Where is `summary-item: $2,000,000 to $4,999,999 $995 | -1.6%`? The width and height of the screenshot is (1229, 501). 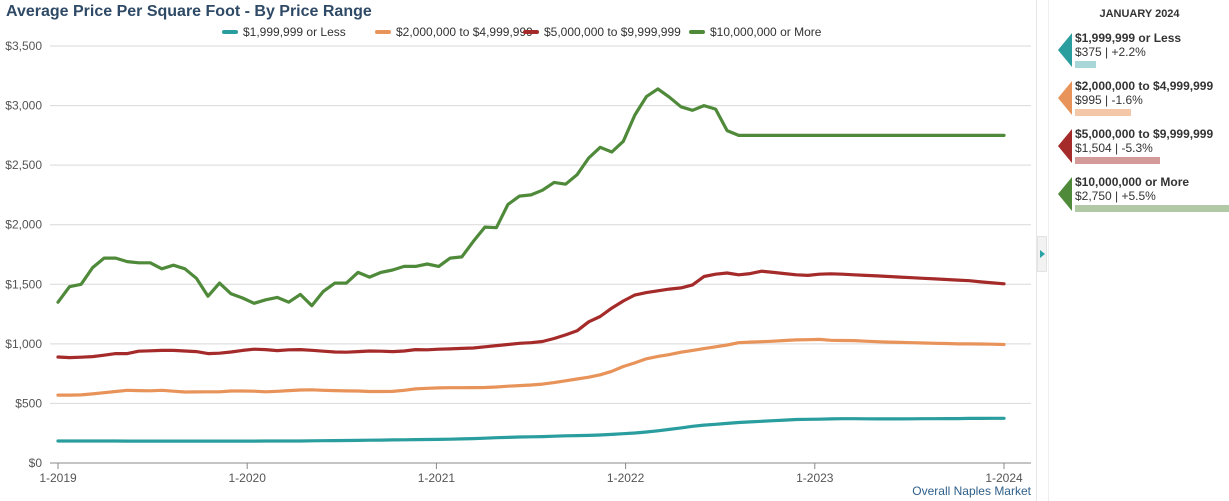
summary-item: $2,000,000 to $4,999,999 $995 | -1.6% is located at coordinates (1139, 101).